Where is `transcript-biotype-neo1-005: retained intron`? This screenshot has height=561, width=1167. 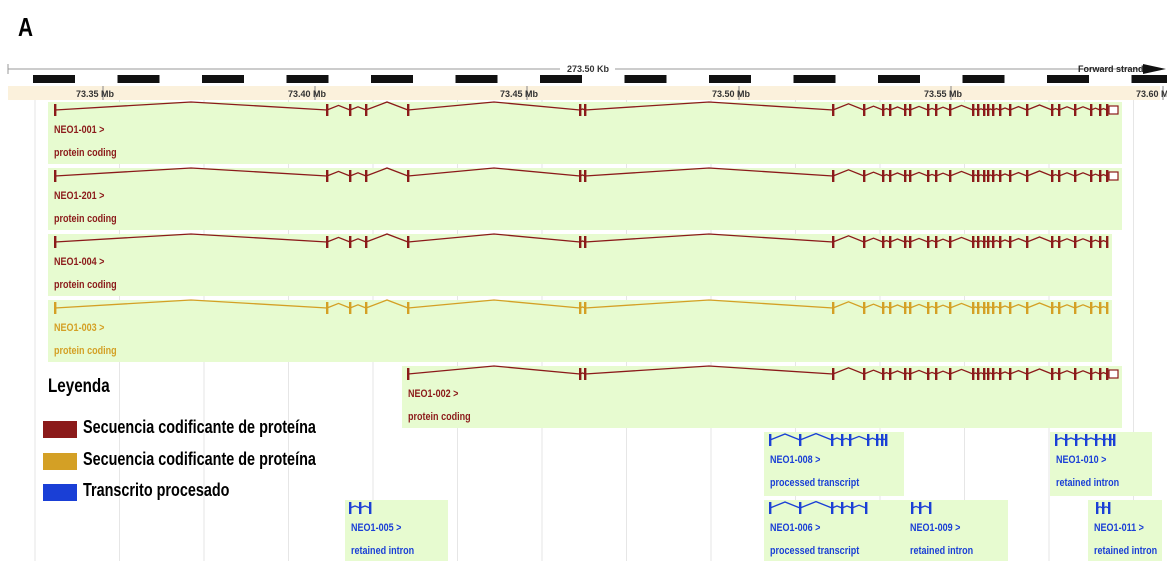 transcript-biotype-neo1-005: retained intron is located at coordinates (383, 551).